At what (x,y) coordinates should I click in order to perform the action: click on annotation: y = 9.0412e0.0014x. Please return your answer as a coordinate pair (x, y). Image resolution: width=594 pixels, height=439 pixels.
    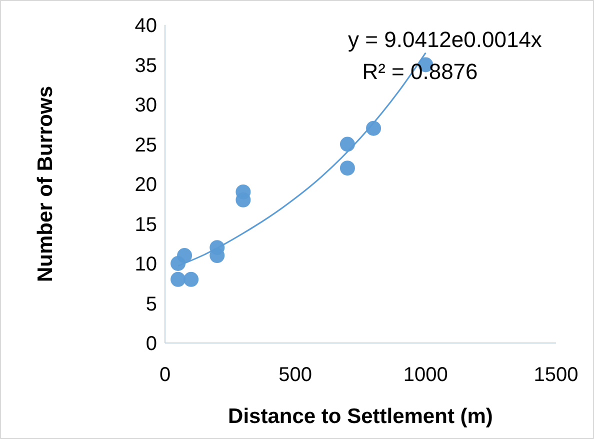
    Looking at the image, I should click on (445, 39).